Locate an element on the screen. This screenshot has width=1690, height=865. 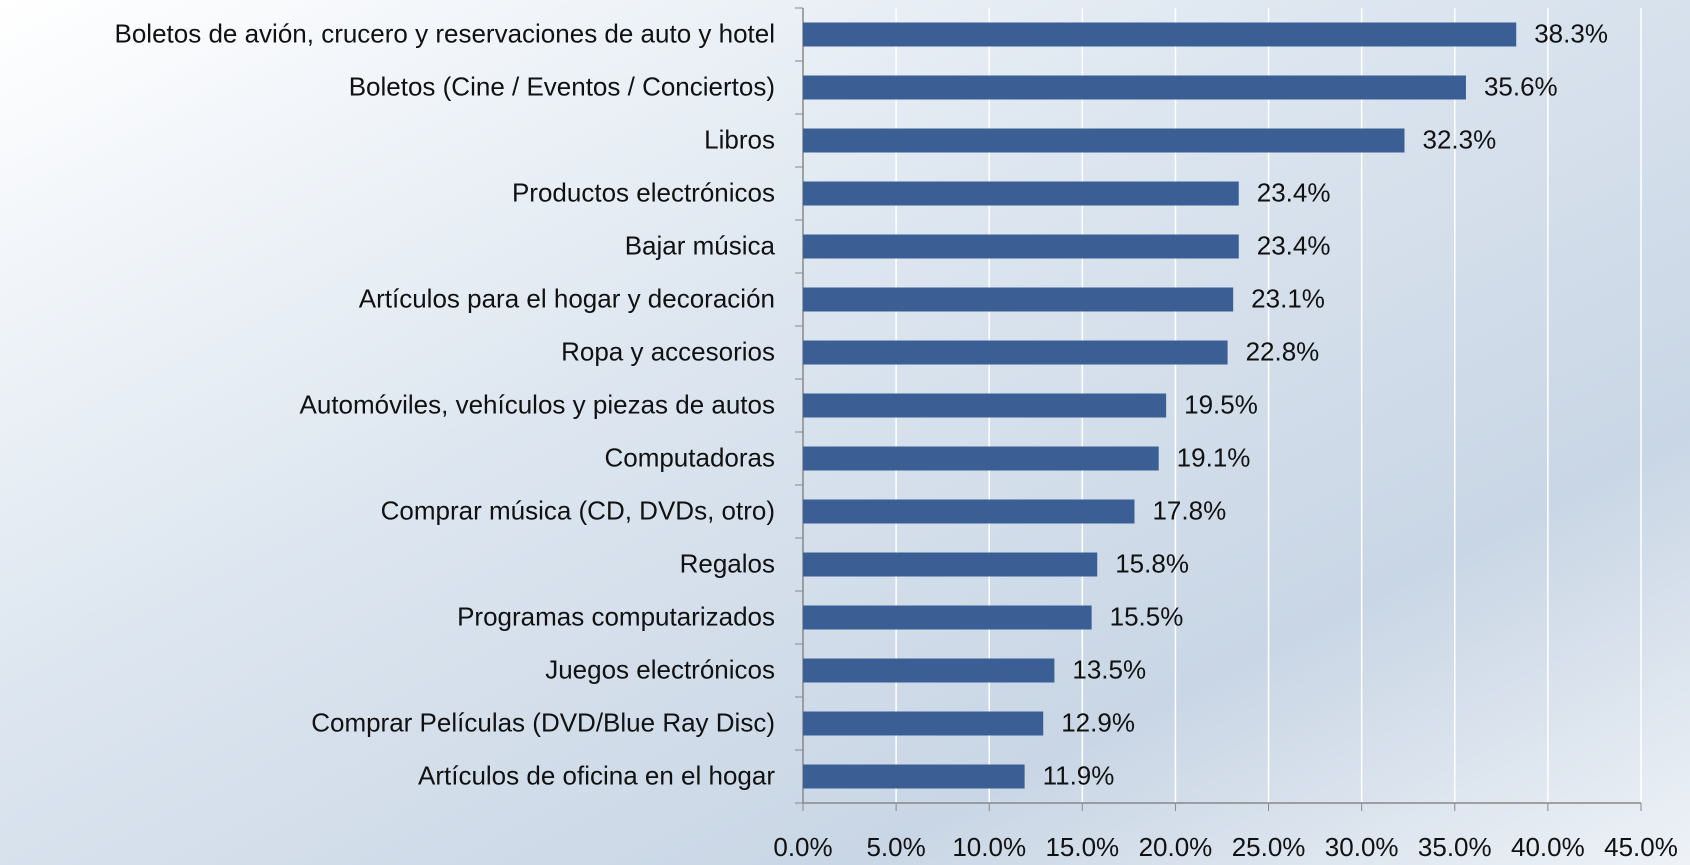
x-tick-label: 5.0% is located at coordinates (895, 847).